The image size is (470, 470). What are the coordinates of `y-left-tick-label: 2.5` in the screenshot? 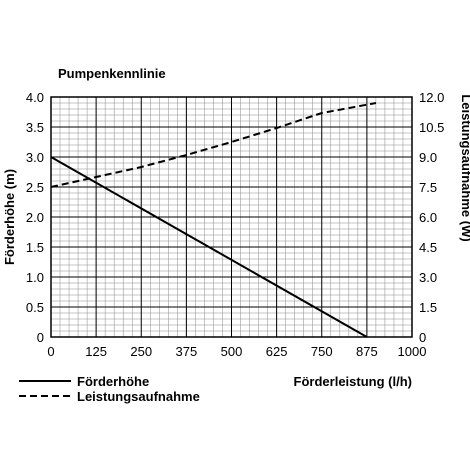 It's located at (35, 187).